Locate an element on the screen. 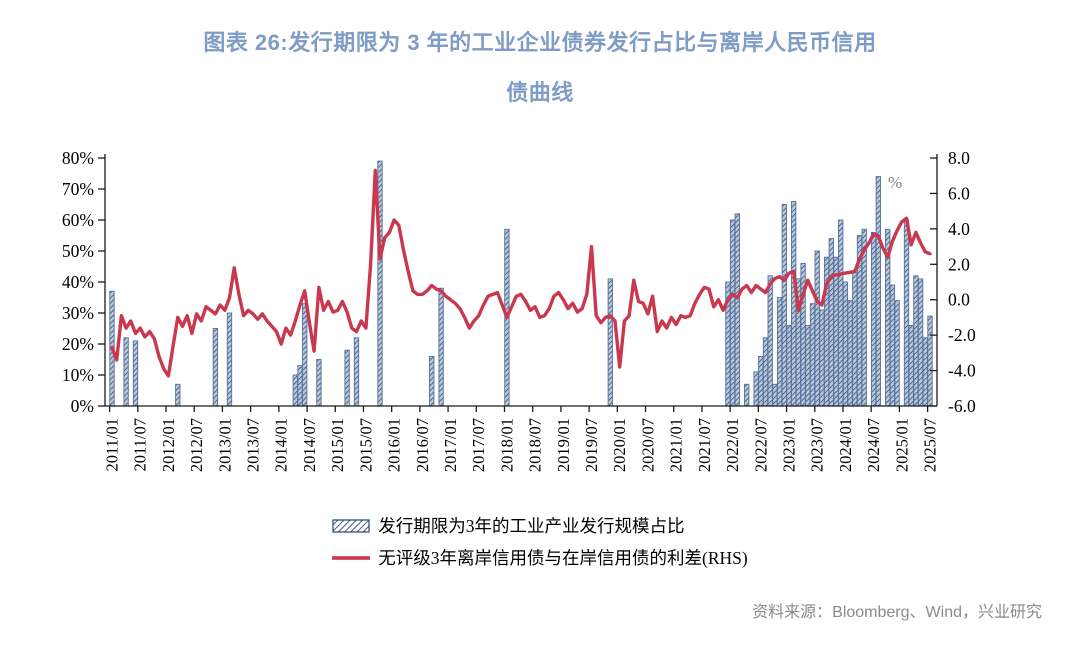 This screenshot has height=647, width=1080. figure-title-line2: 债曲线 is located at coordinates (540, 92).